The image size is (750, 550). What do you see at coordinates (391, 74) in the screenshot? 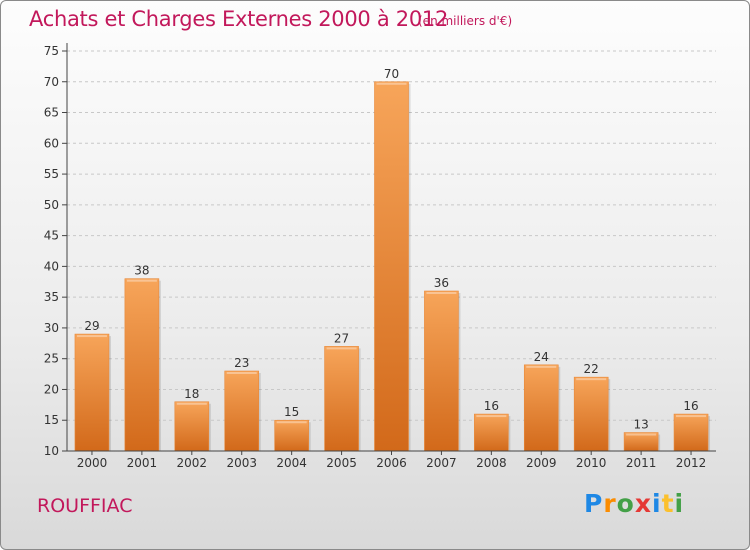
I see `data-label: 70` at bounding box center [391, 74].